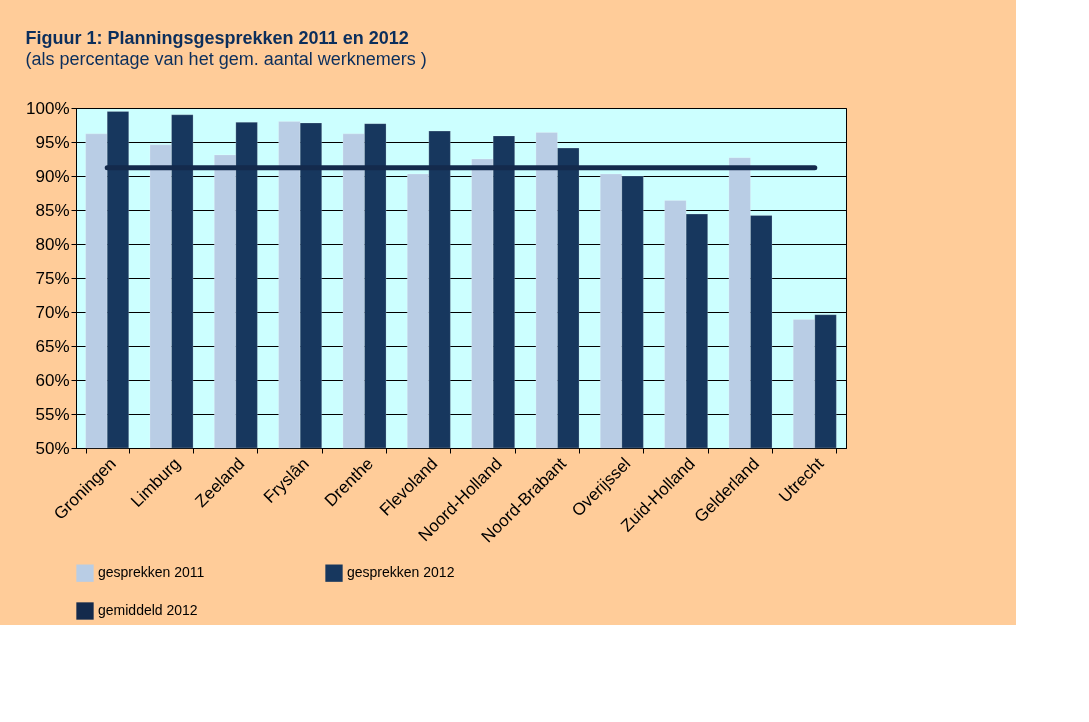 The image size is (1089, 722). What do you see at coordinates (52, 312) in the screenshot?
I see `y-tick-label: 70%` at bounding box center [52, 312].